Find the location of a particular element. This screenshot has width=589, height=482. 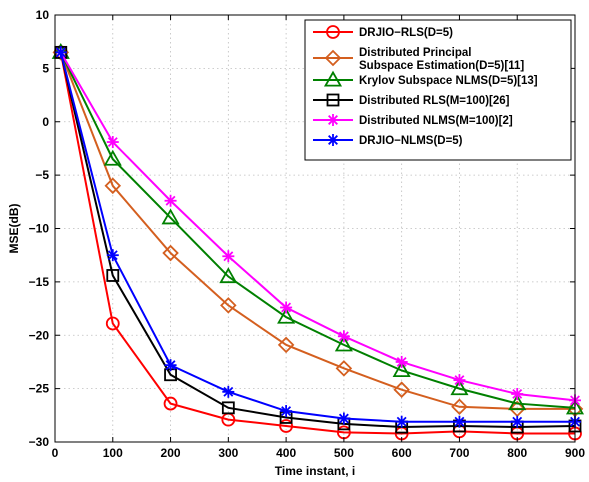

x-tick-label: 400 is located at coordinates (286, 453).